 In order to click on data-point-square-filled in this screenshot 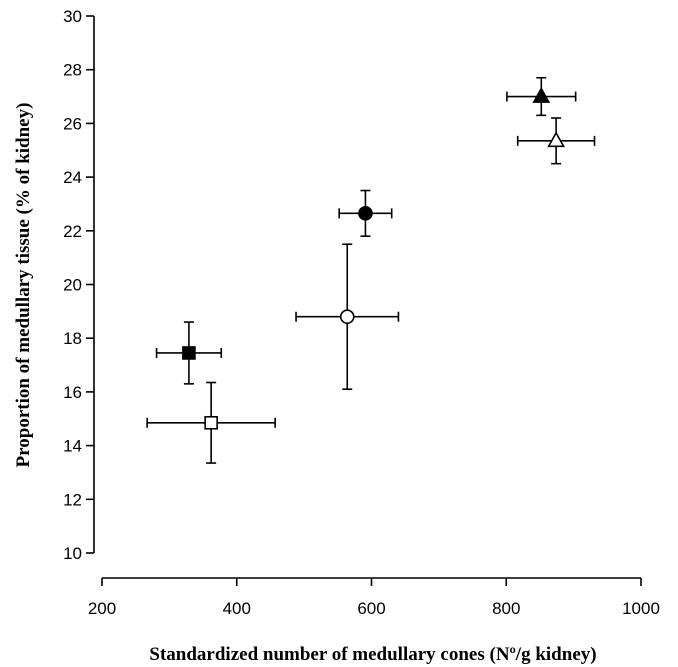, I will do `click(189, 353)`.